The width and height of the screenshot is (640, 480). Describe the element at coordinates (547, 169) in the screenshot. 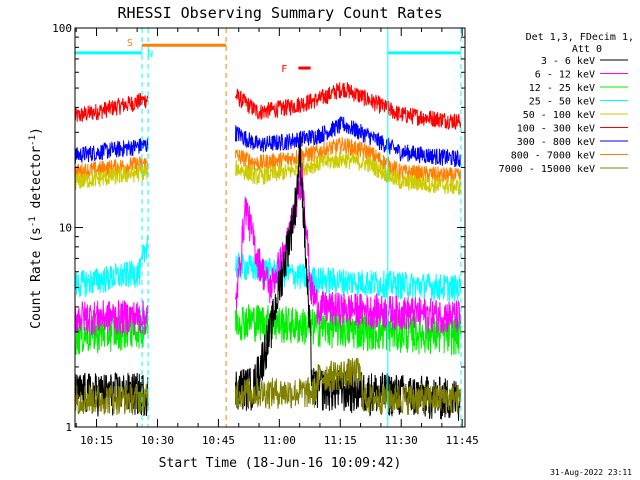

I see `legend-label-9: 7000 - 15000 keV` at that location.